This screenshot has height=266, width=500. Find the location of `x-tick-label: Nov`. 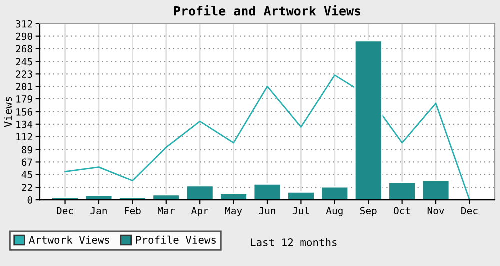

x-tick-label: Nov is located at coordinates (436, 211).